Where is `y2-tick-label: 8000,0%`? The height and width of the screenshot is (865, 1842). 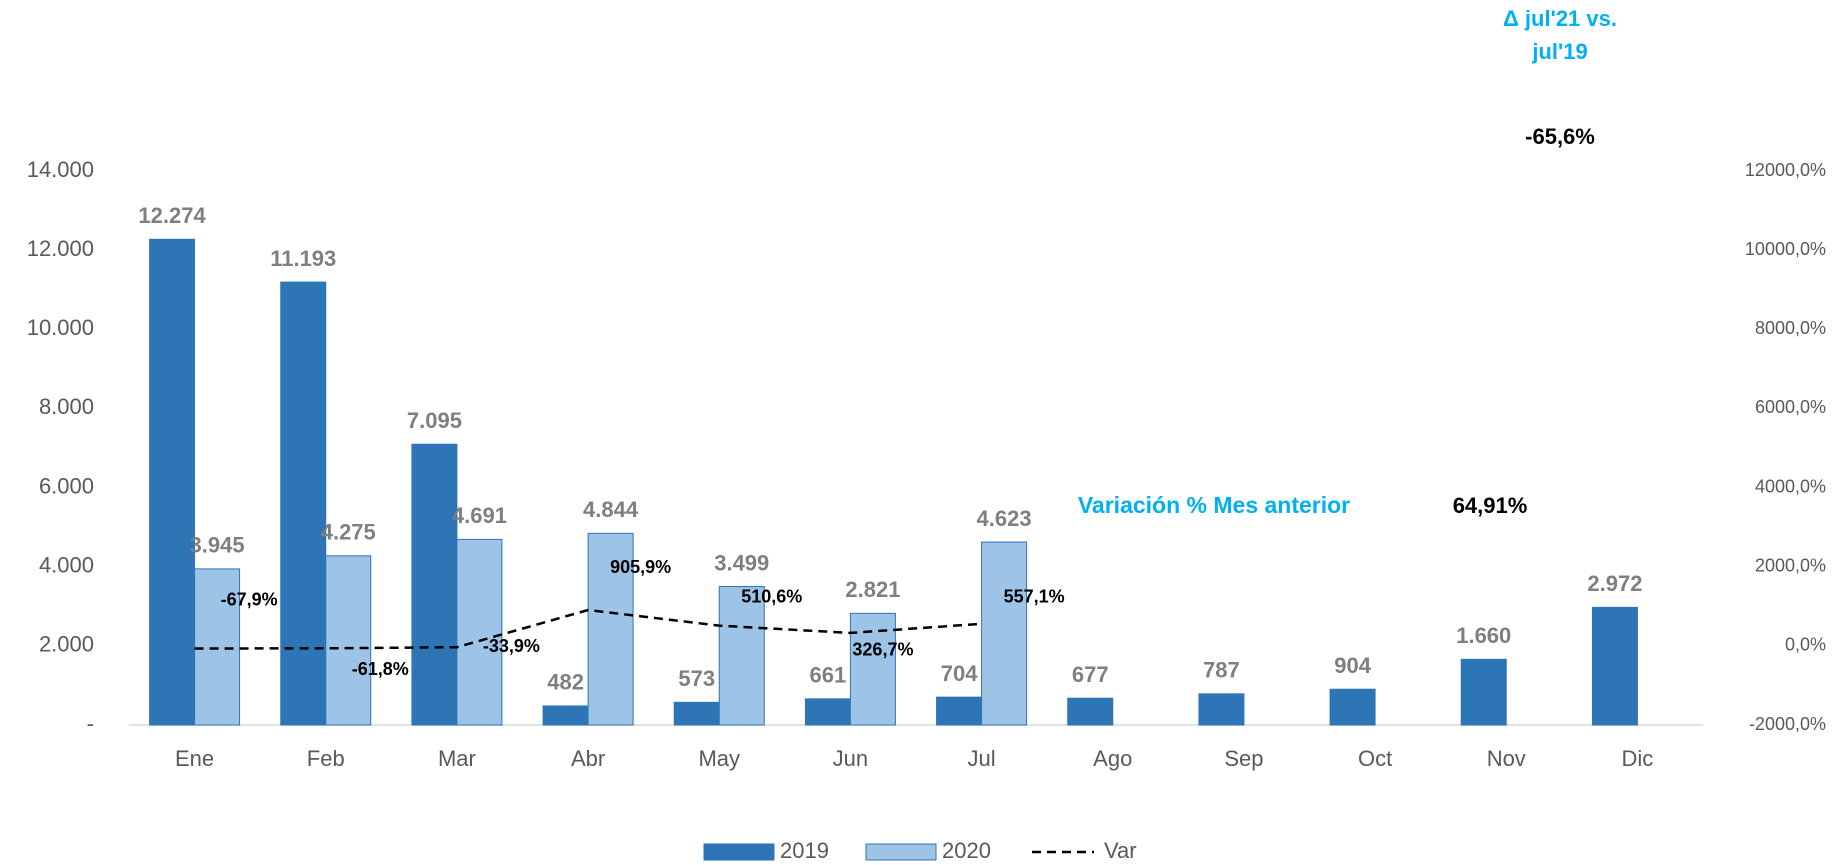 y2-tick-label: 8000,0% is located at coordinates (1790, 328).